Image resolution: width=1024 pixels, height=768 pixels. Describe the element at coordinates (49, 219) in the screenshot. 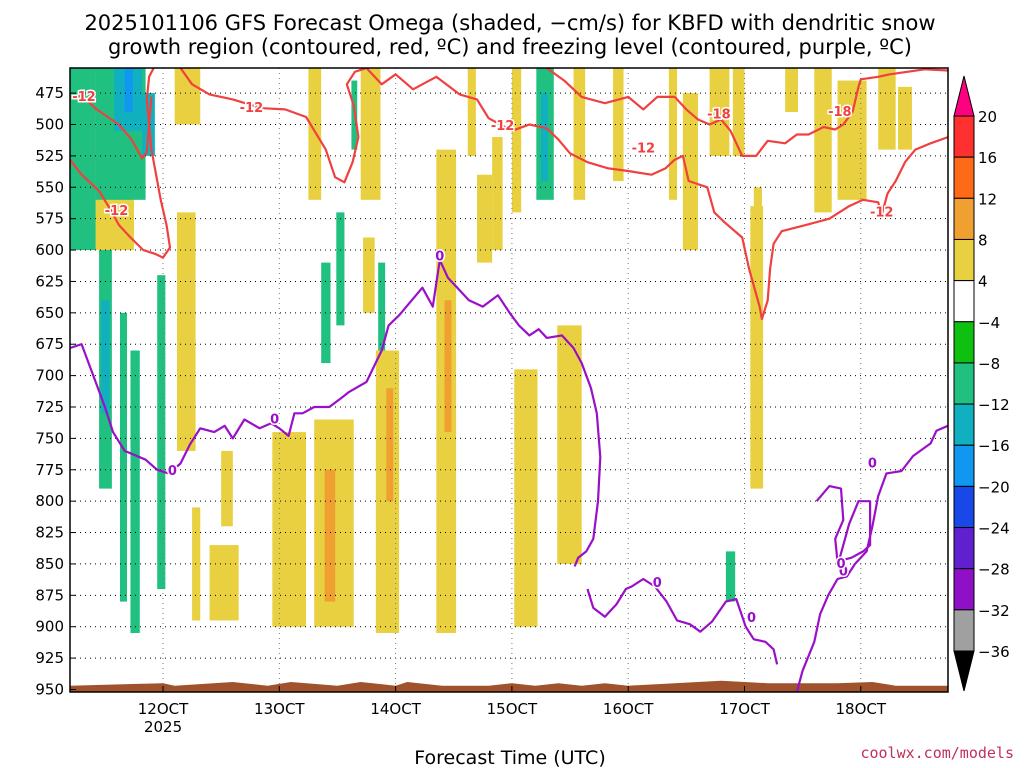

I see `y-tick-label-575: 575` at that location.